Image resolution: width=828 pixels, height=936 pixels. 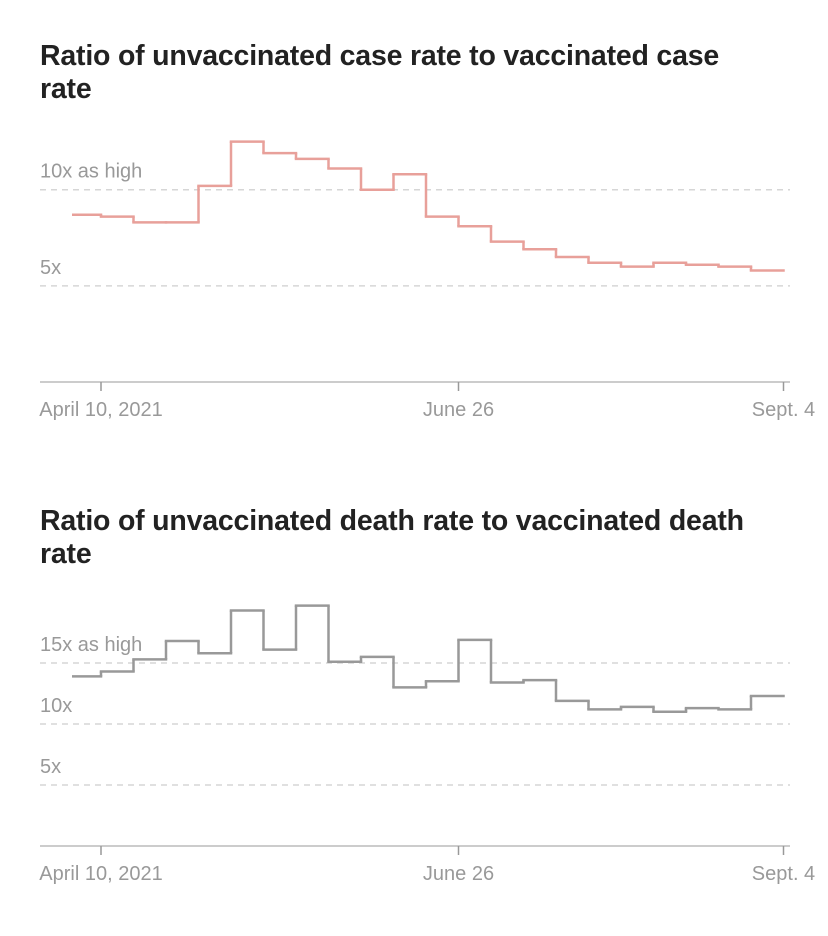 What do you see at coordinates (91, 645) in the screenshot?
I see `y-tick-label: 15x as high` at bounding box center [91, 645].